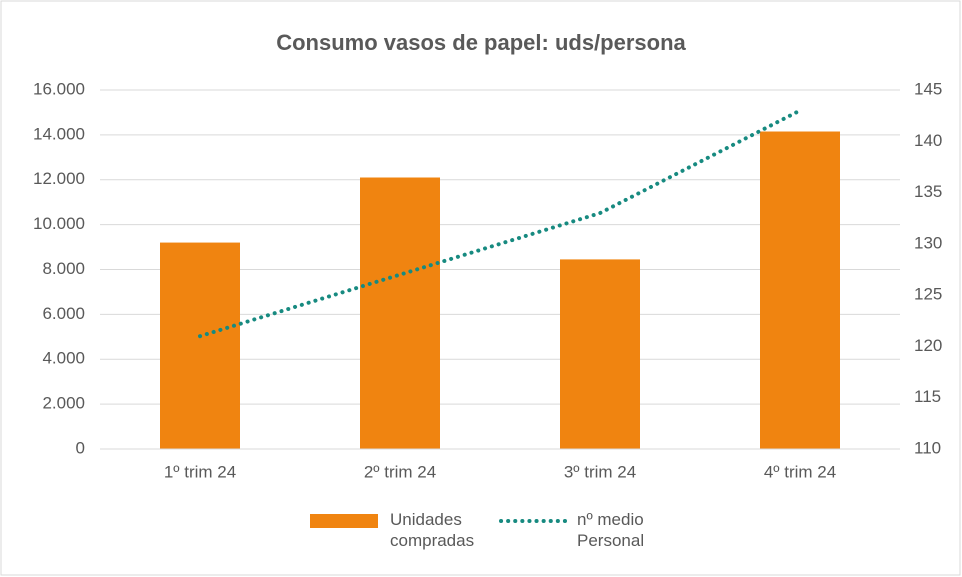  What do you see at coordinates (80, 447) in the screenshot?
I see `y-tick-label: 0` at bounding box center [80, 447].